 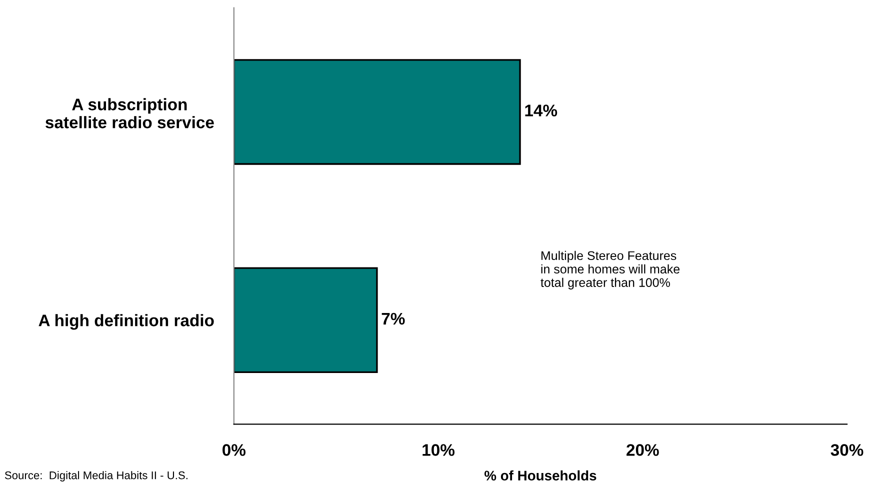 What do you see at coordinates (438, 450) in the screenshot?
I see `x-tick-label: 10%` at bounding box center [438, 450].